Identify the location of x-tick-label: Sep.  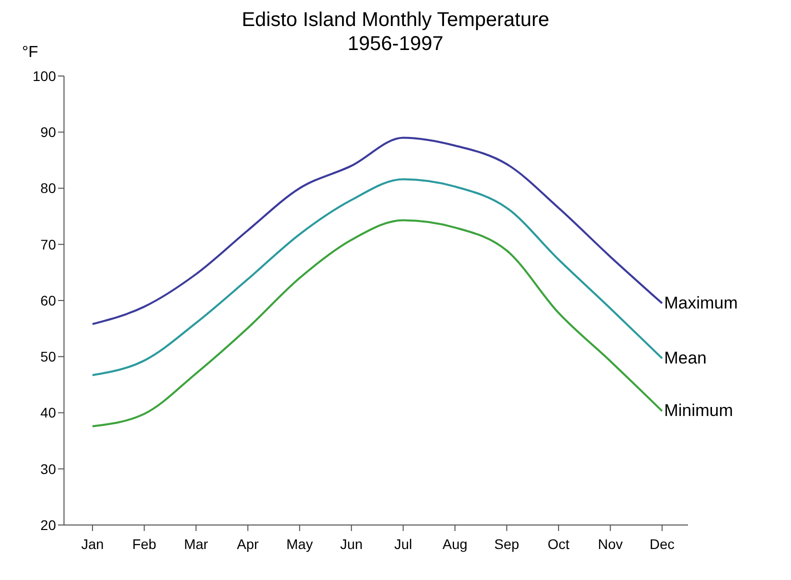
(507, 544).